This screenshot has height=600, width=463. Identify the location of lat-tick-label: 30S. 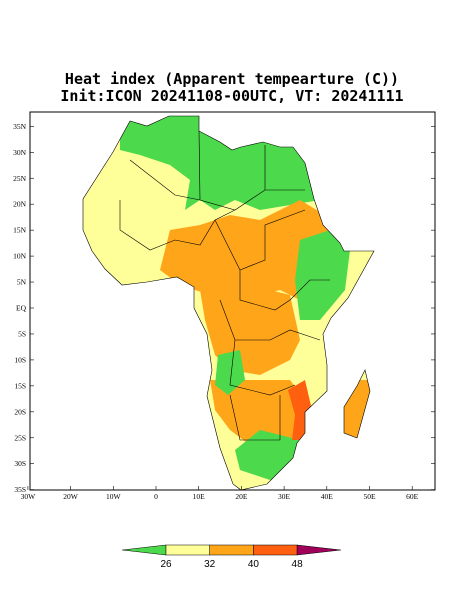
(20, 463).